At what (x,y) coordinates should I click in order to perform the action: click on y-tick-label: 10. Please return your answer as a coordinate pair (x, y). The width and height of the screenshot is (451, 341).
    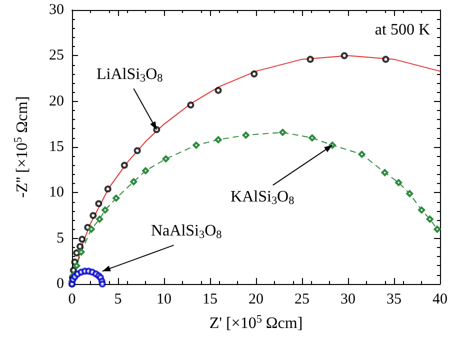
    Looking at the image, I should click on (56, 192).